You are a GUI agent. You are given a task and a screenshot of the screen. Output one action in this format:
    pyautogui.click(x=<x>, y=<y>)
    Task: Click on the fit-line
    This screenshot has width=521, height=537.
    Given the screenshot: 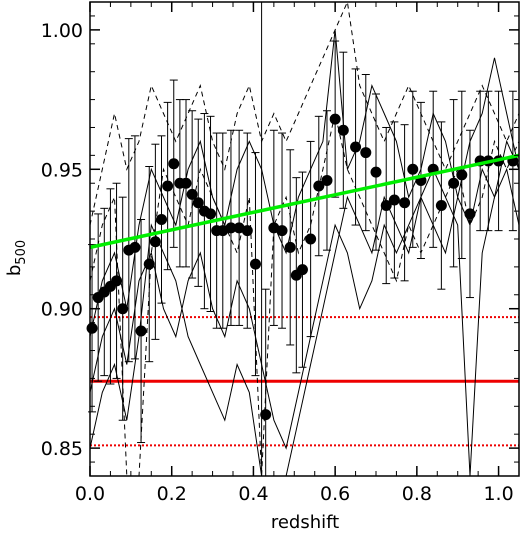 What is the action you would take?
    pyautogui.click(x=304, y=201)
    